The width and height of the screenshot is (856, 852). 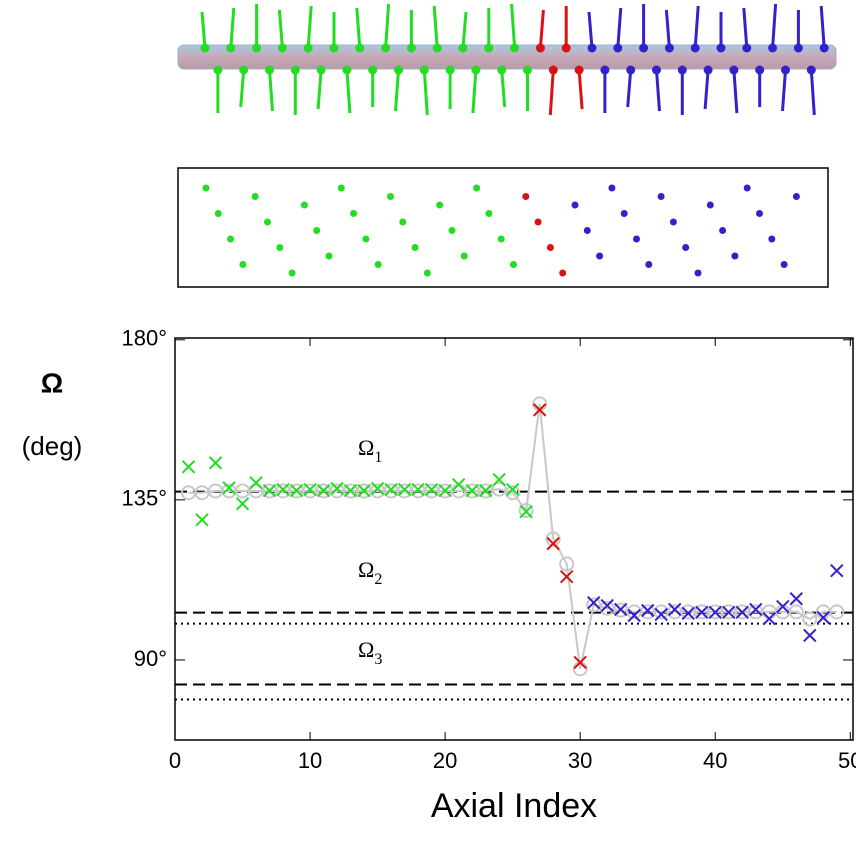 What do you see at coordinates (52, 382) in the screenshot?
I see `y-axis-label: Ω` at bounding box center [52, 382].